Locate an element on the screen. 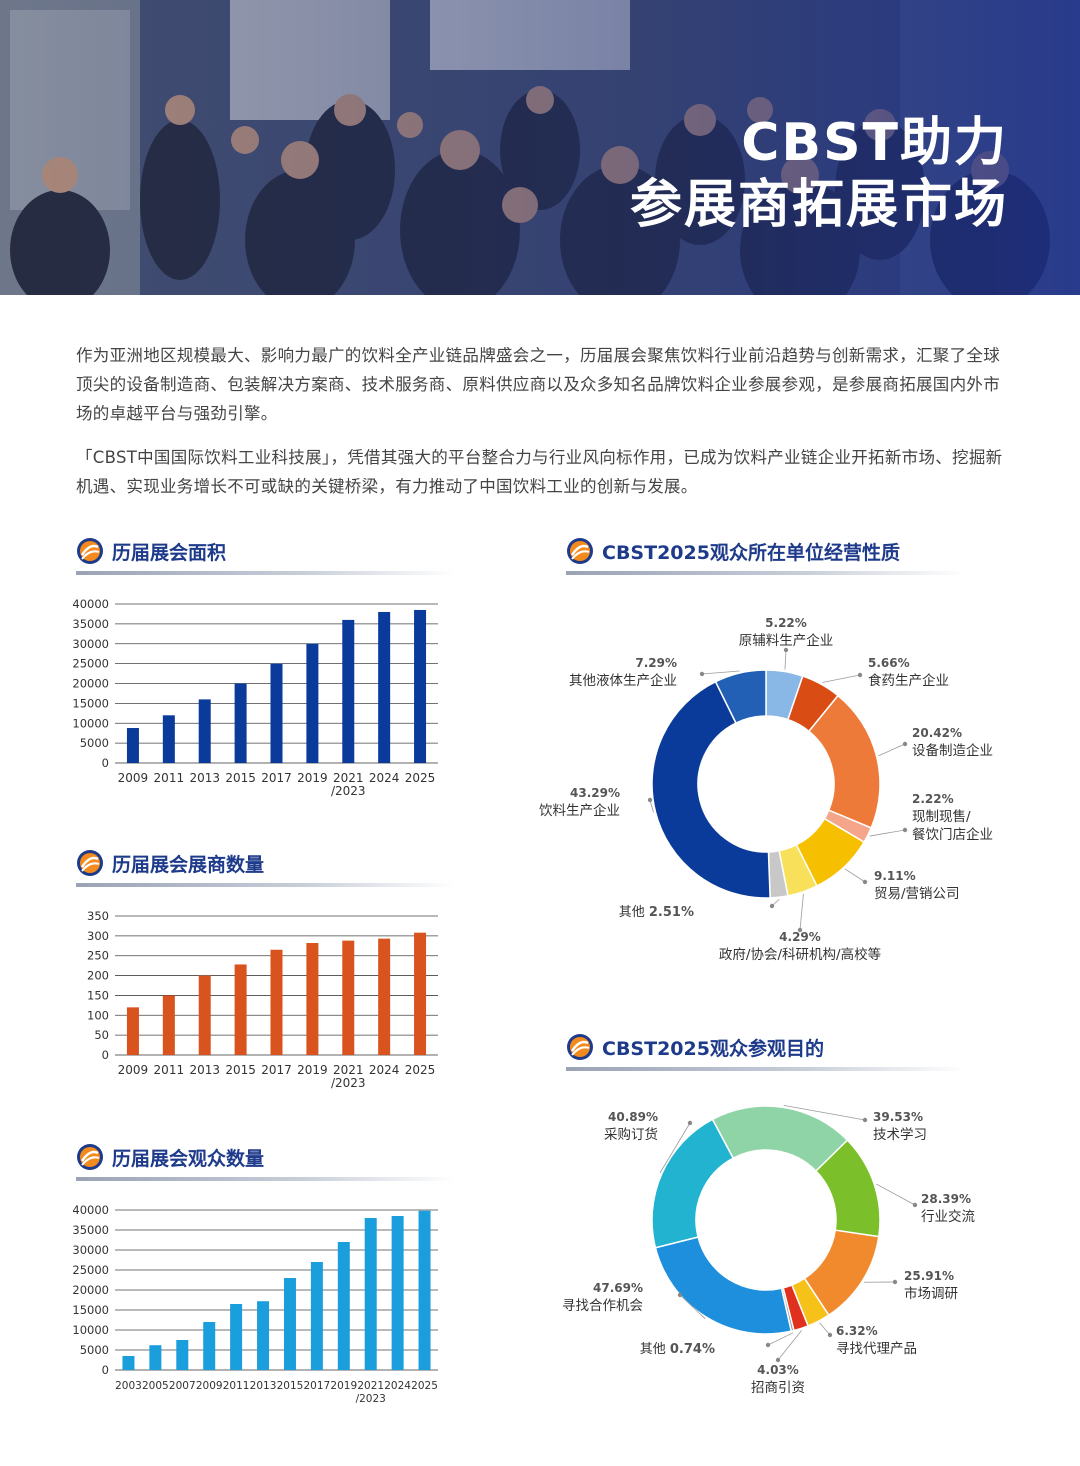 This screenshot has height=1466, width=1080. slice-percent: 4.03% is located at coordinates (778, 1370).